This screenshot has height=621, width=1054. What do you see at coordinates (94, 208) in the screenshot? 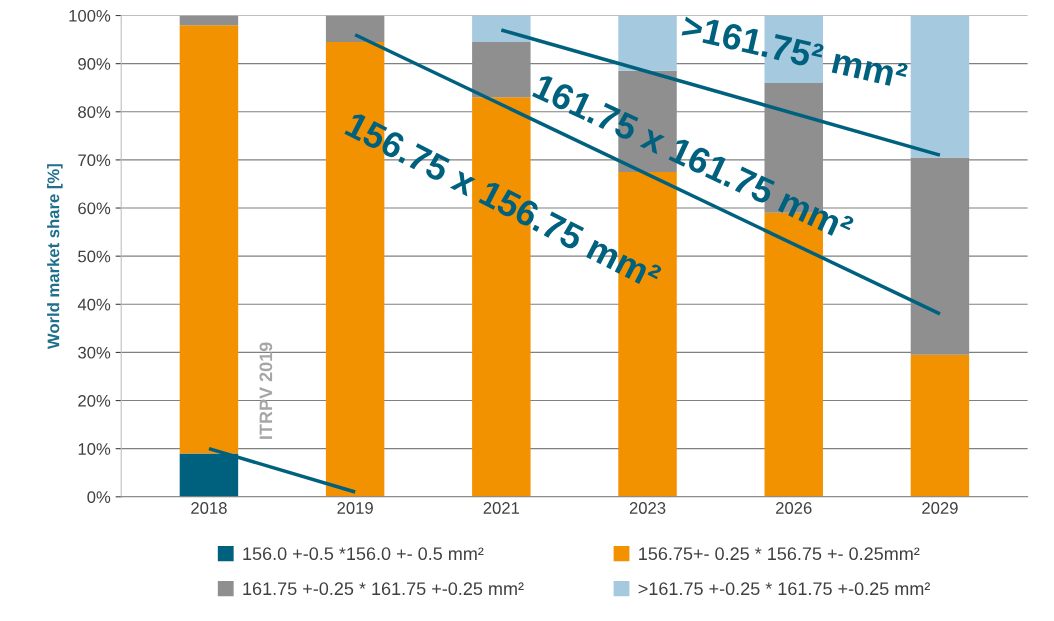
I see `y-tick-label: 60%` at bounding box center [94, 208].